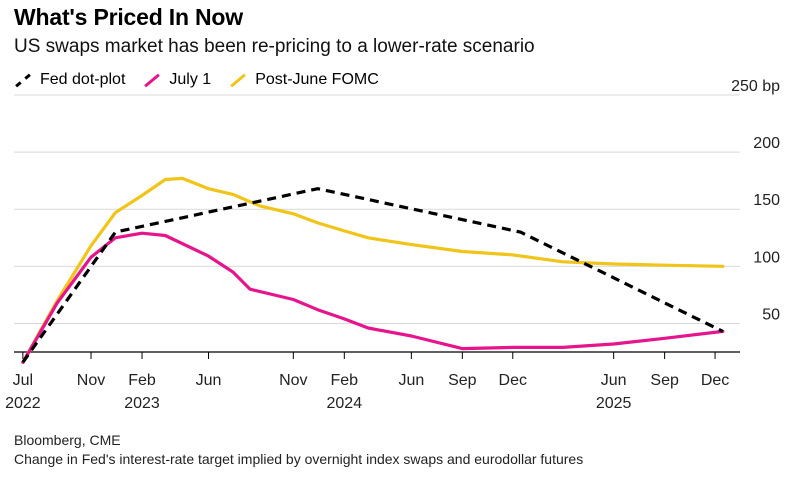 This screenshot has width=811, height=478. I want to click on source-note: Bloomberg, CME, so click(67, 440).